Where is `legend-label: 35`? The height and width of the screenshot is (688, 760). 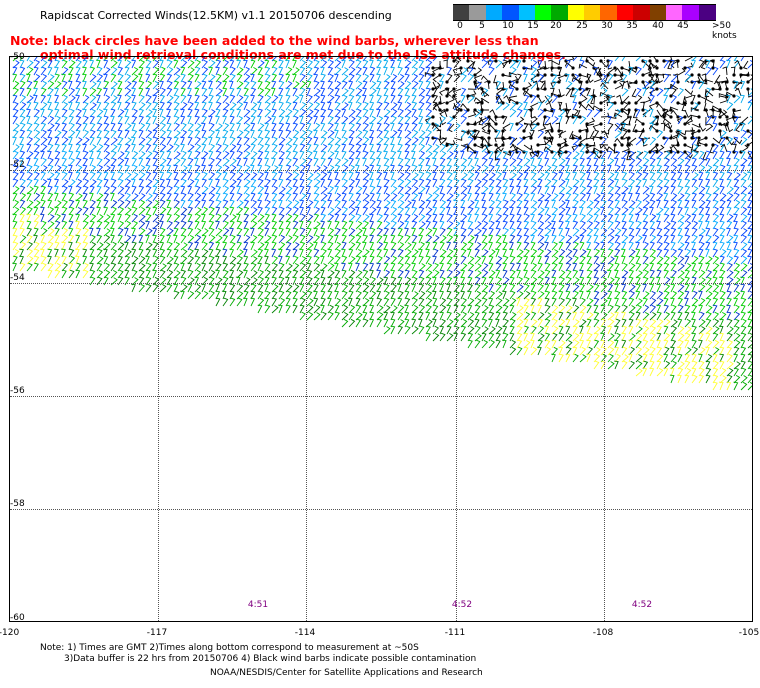
legend-label: 35 is located at coordinates (632, 26).